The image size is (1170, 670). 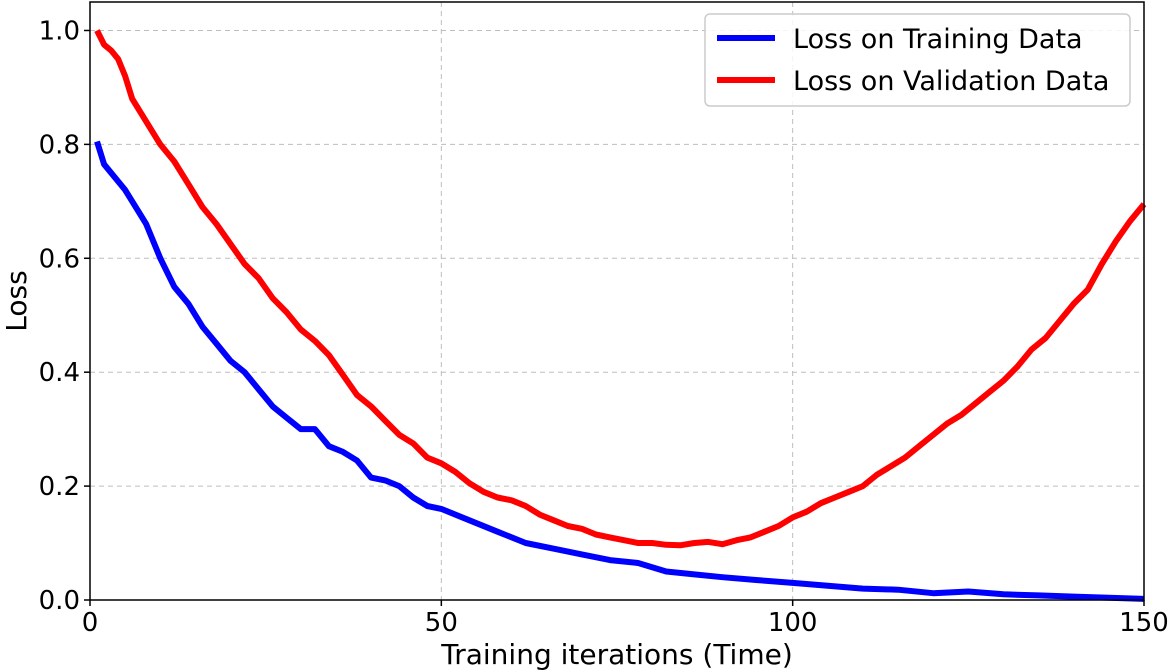 What do you see at coordinates (793, 623) in the screenshot?
I see `x-tick-label: 100` at bounding box center [793, 623].